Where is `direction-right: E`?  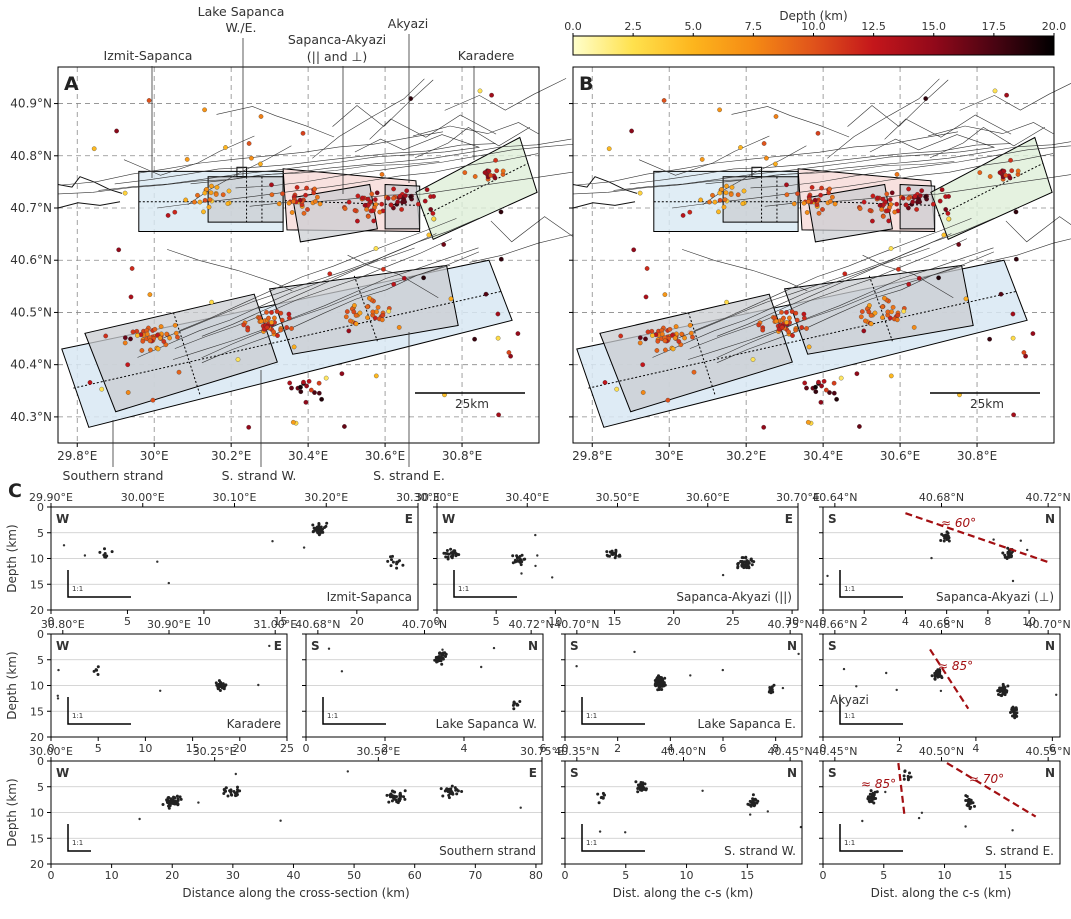 direction-right: E is located at coordinates (409, 519).